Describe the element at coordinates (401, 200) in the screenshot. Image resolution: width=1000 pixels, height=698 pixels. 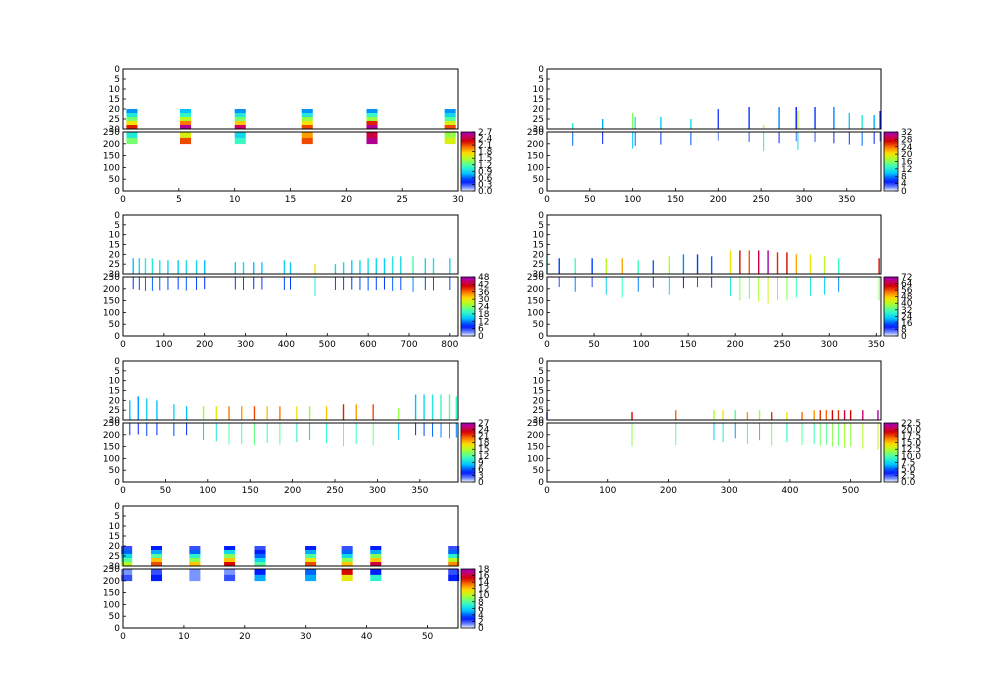
I see `xtick-label: 25` at that location.